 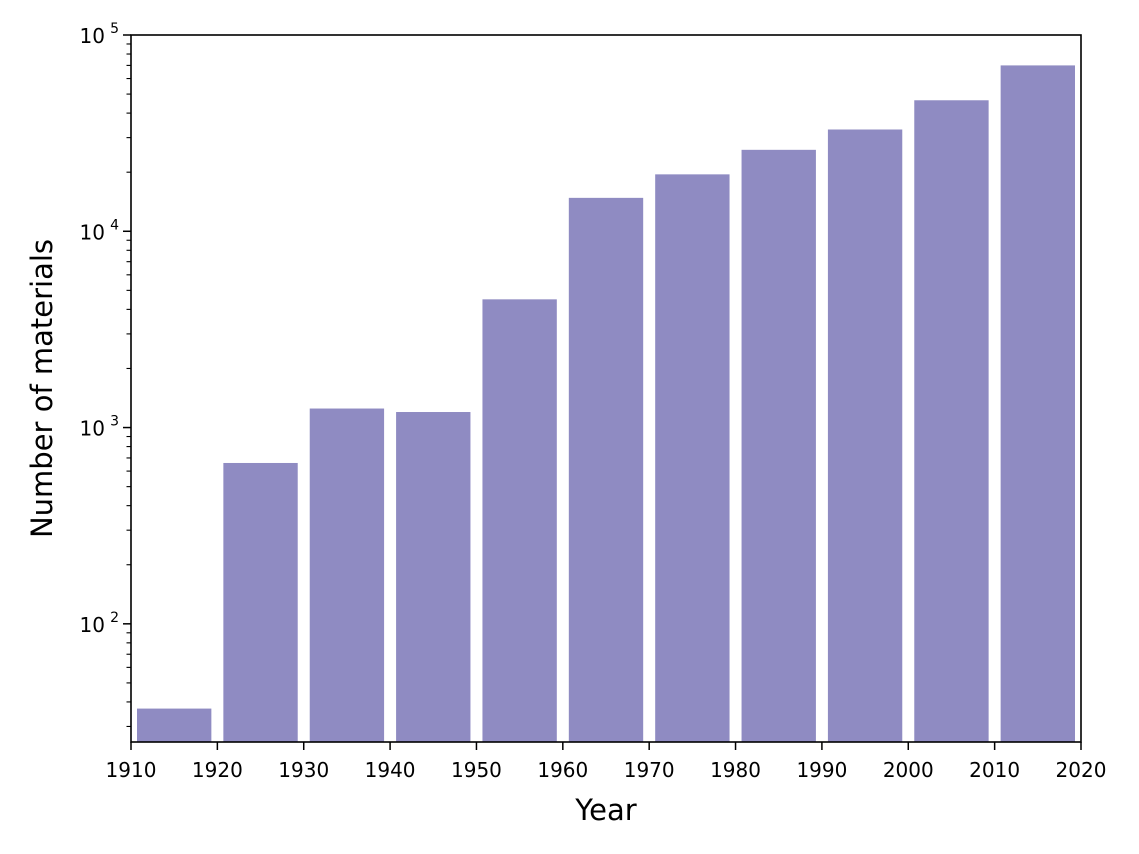 What do you see at coordinates (1081, 770) in the screenshot?
I see `x-tick-label: 2020` at bounding box center [1081, 770].